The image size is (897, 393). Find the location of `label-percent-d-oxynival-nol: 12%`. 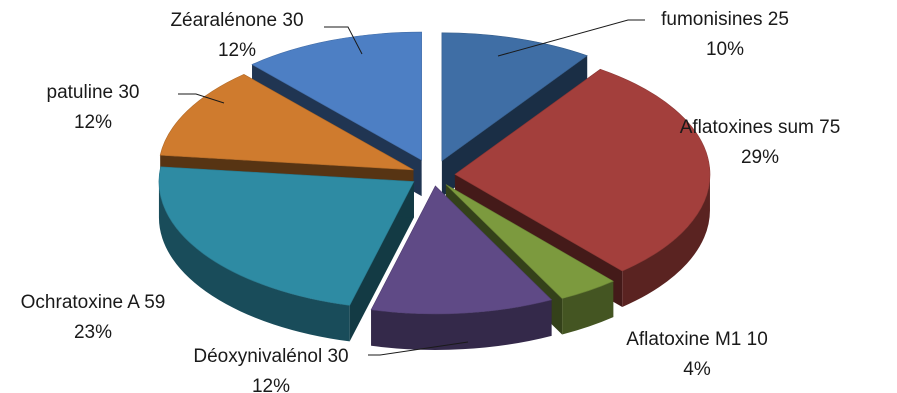

label-percent-d-oxynival-nol: 12% is located at coordinates (271, 384).